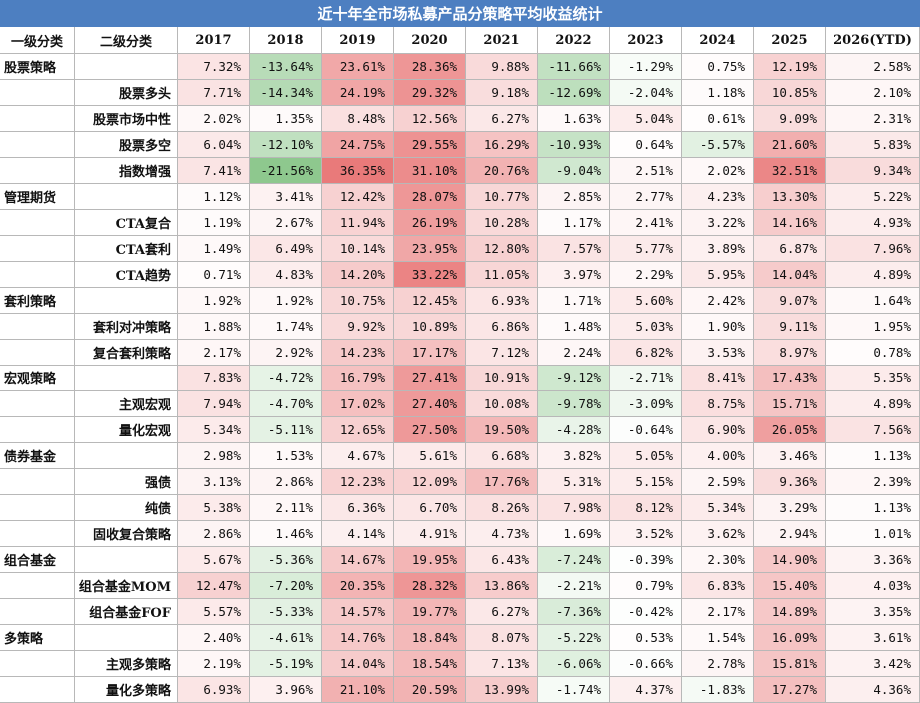  Describe the element at coordinates (358, 222) in the screenshot. I see `return-value: 11.94%` at that location.